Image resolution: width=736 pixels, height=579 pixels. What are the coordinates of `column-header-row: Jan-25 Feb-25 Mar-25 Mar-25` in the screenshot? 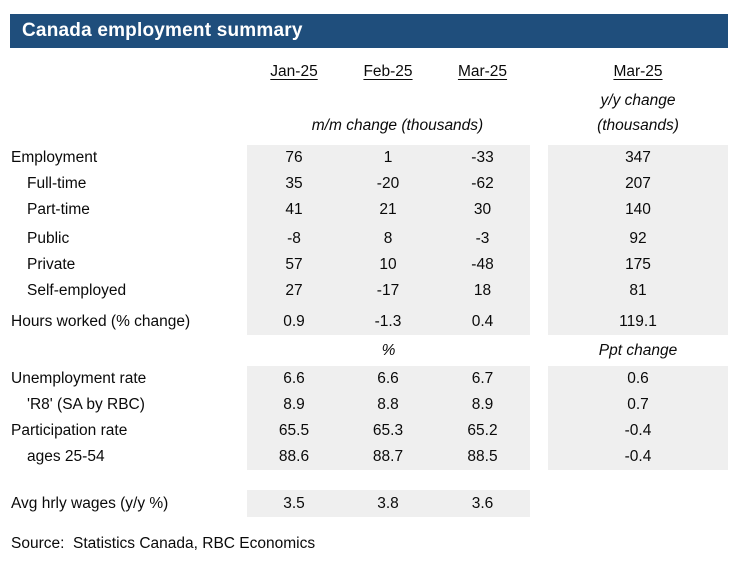 It's located at (369, 65).